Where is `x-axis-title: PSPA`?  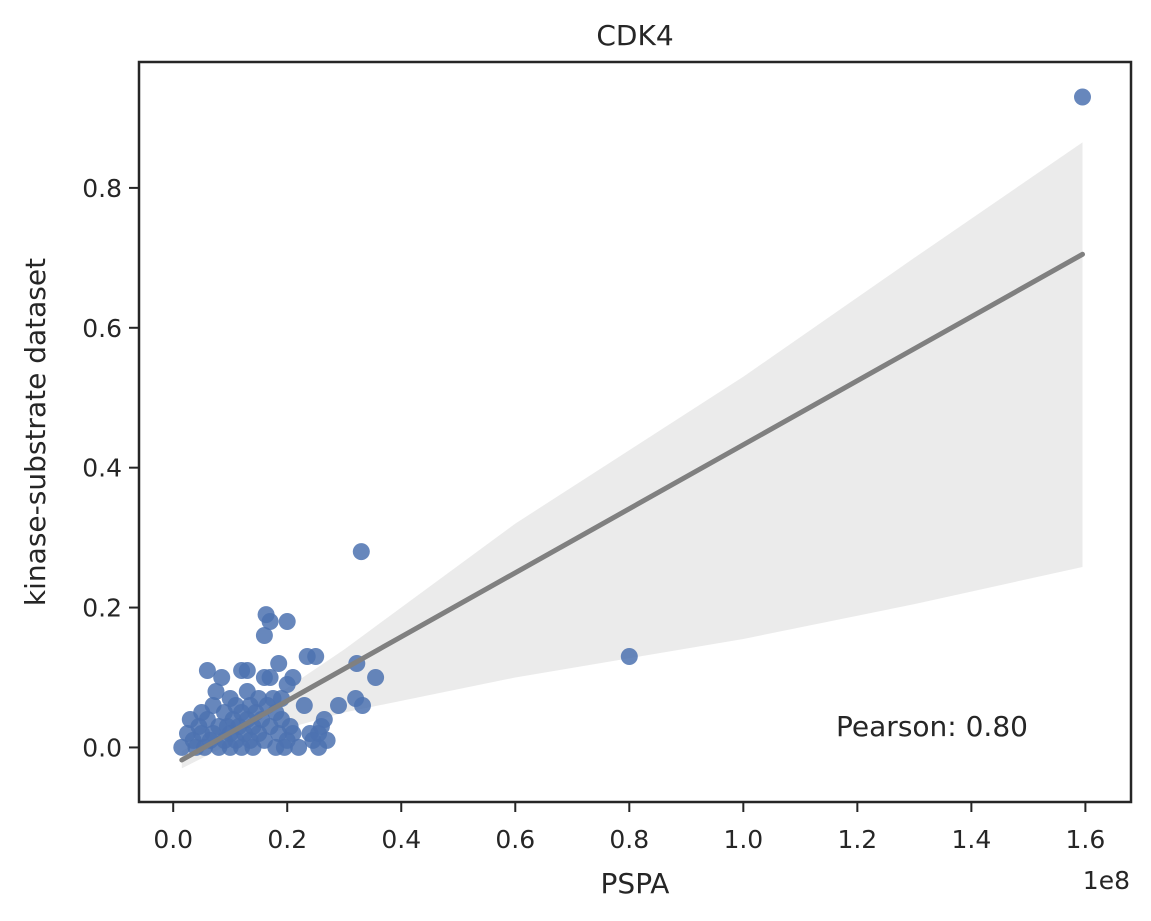
x-axis-title: PSPA is located at coordinates (635, 883).